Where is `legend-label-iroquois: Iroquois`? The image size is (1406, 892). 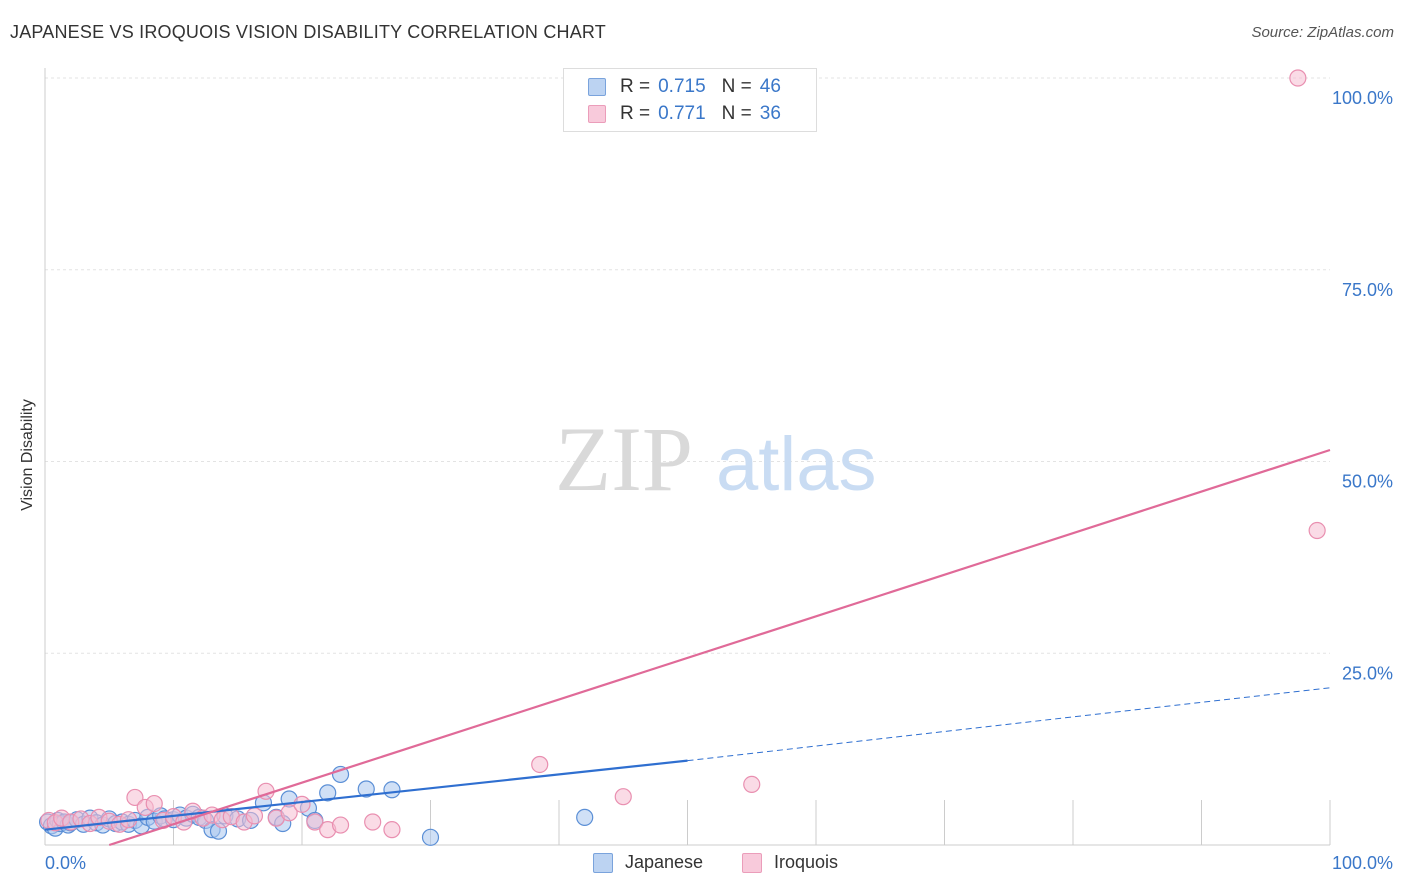 legend-label-iroquois: Iroquois is located at coordinates (806, 862).